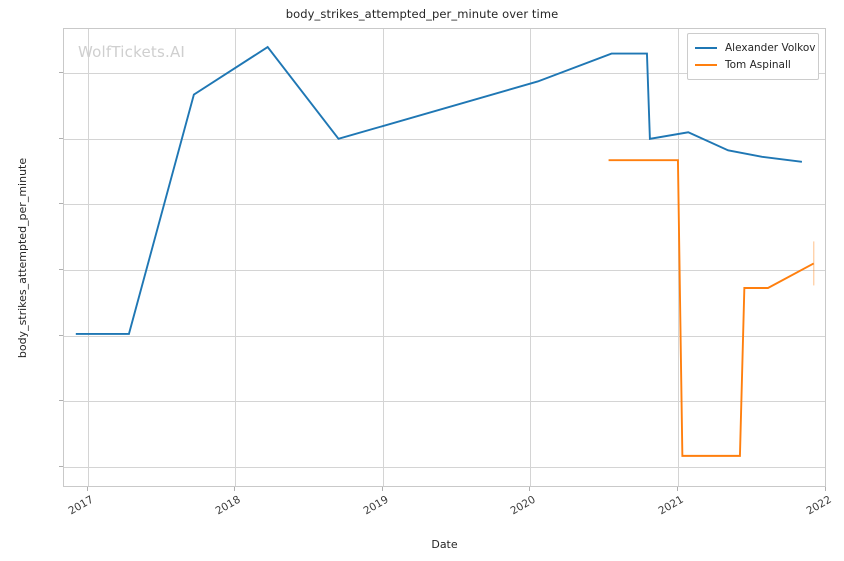  Describe the element at coordinates (706, 47) in the screenshot. I see `legend-swatch-alexander-volkov` at that location.